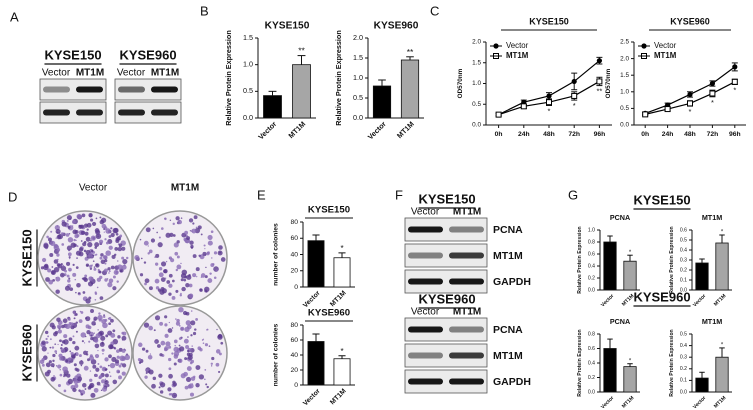 The image size is (753, 410). Describe the element at coordinates (329, 210) in the screenshot. I see `chart-title: KYSE150` at that location.